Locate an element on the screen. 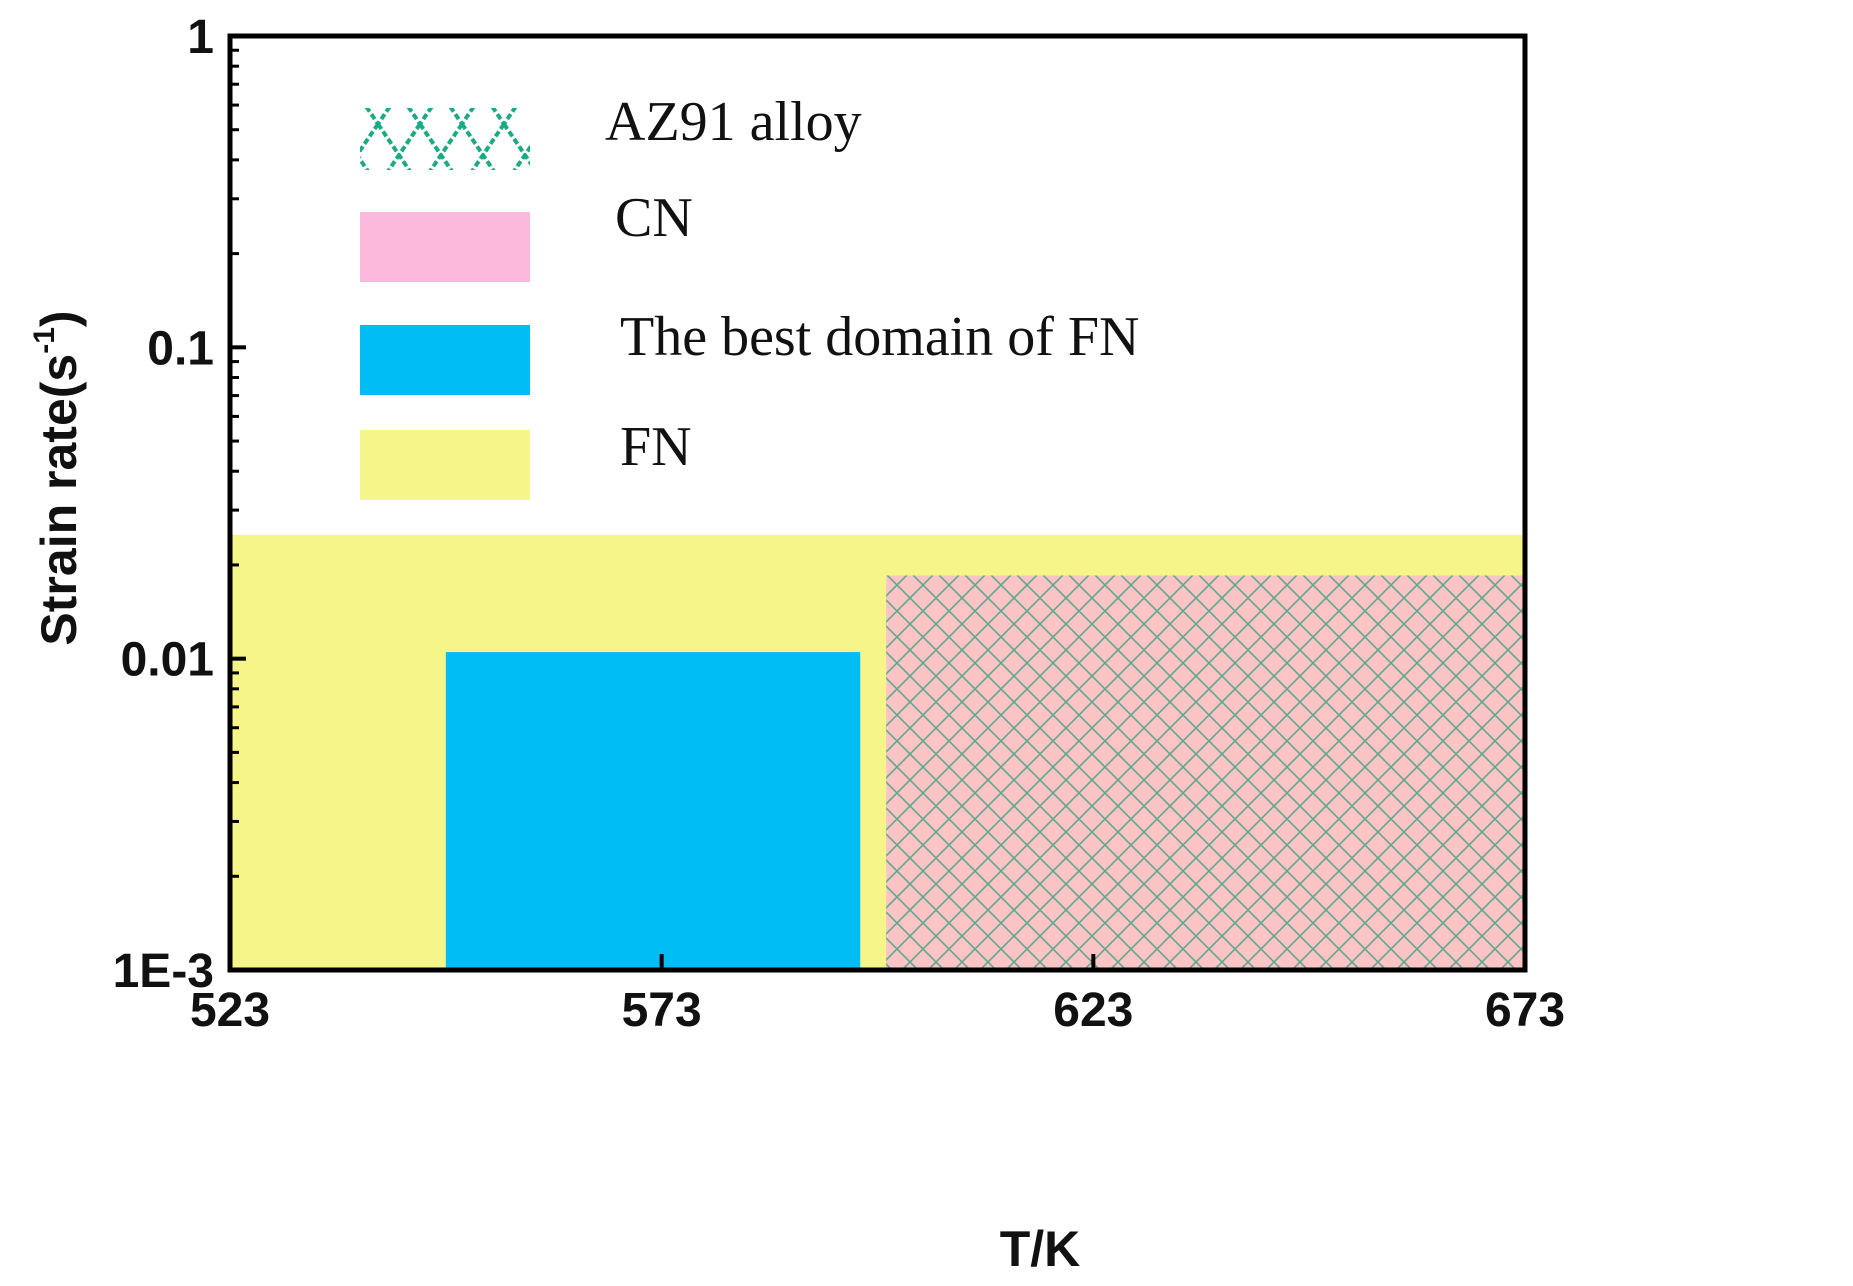 The height and width of the screenshot is (1286, 1853). y-tick-label: 0.01 is located at coordinates (167, 660).